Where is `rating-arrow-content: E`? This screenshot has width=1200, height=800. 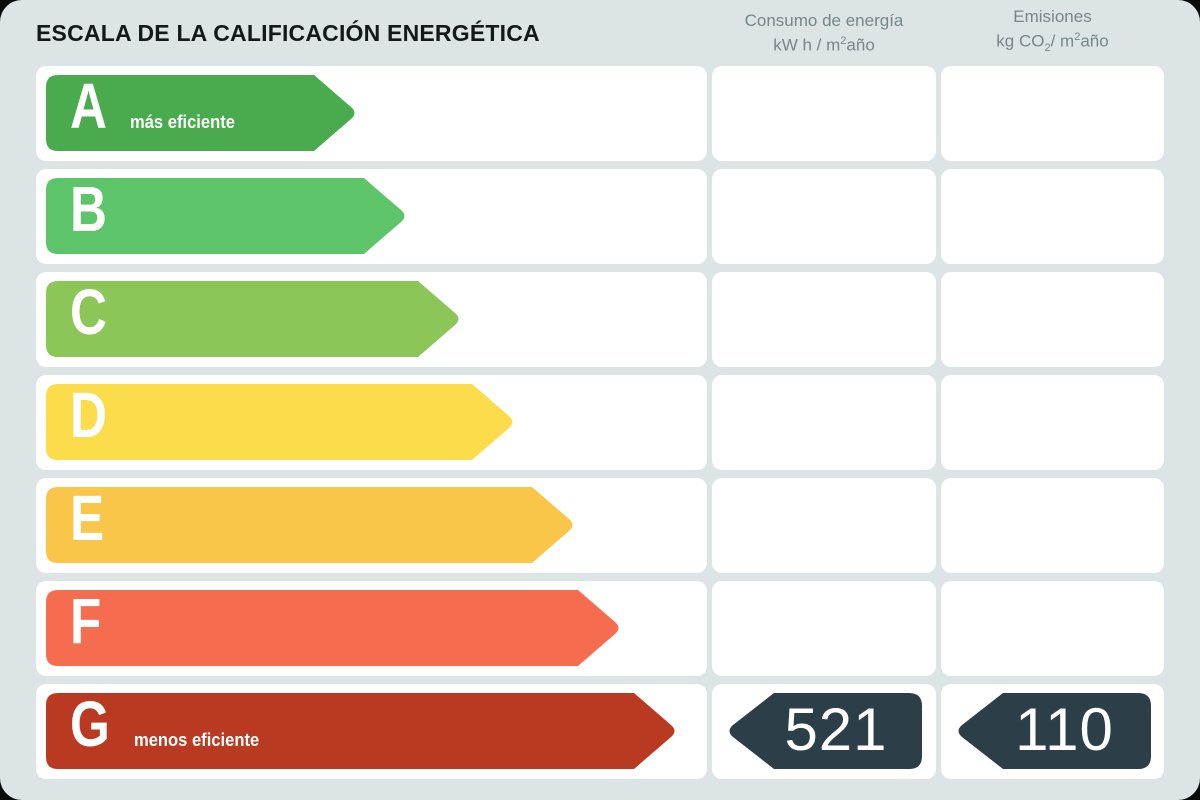 rating-arrow-content: E is located at coordinates (311, 522).